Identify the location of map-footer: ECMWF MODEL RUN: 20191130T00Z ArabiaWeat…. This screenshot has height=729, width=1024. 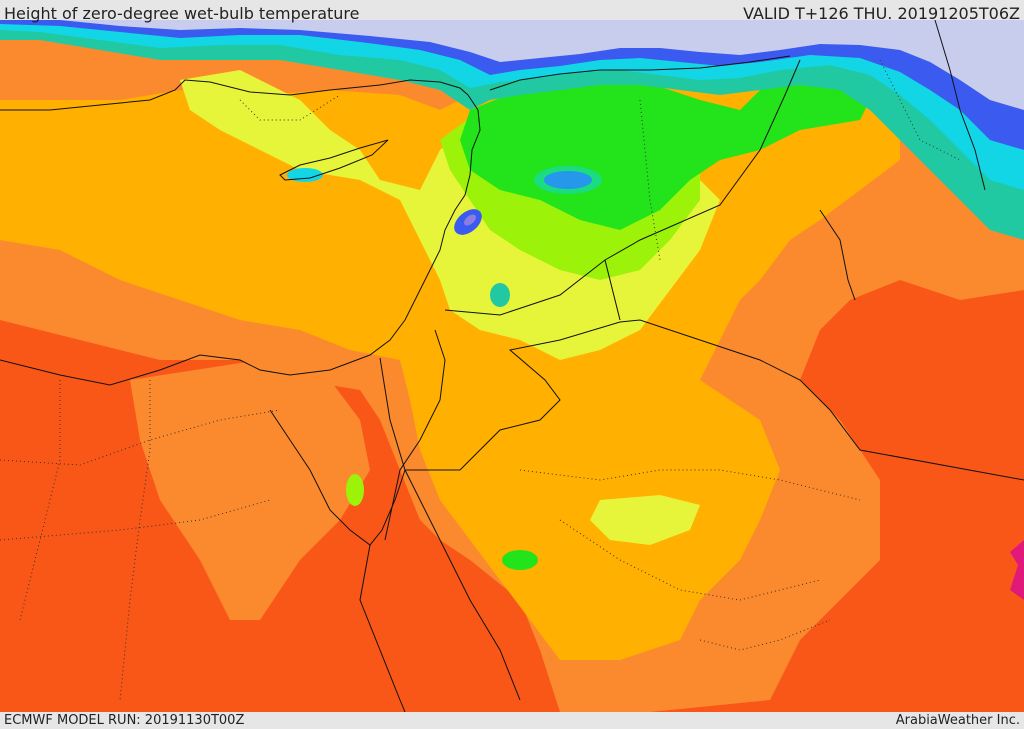
(512, 720).